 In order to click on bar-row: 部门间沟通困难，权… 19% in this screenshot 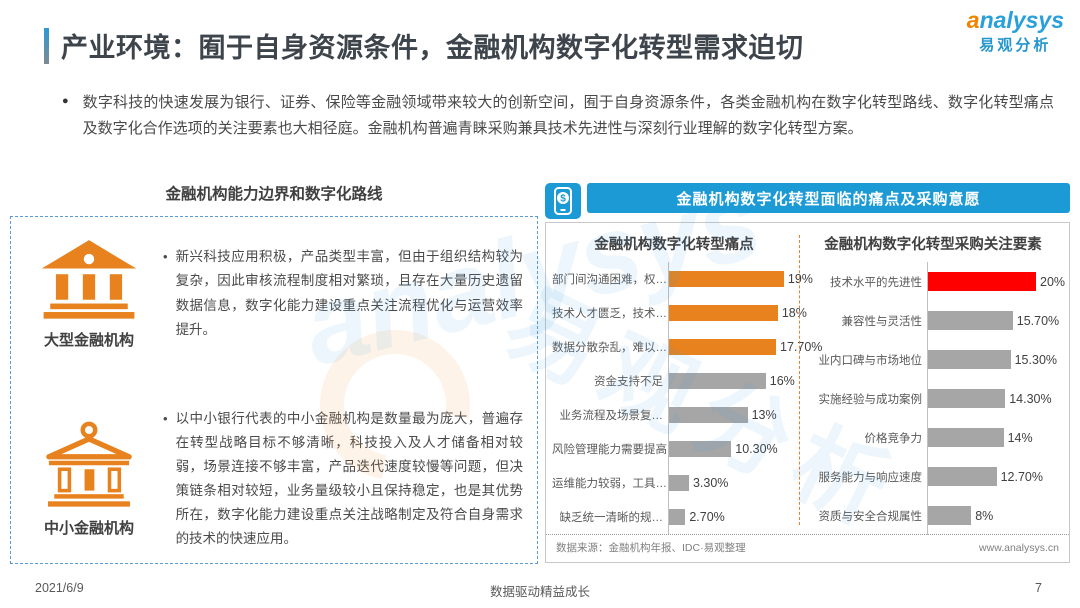, I will do `click(682, 279)`.